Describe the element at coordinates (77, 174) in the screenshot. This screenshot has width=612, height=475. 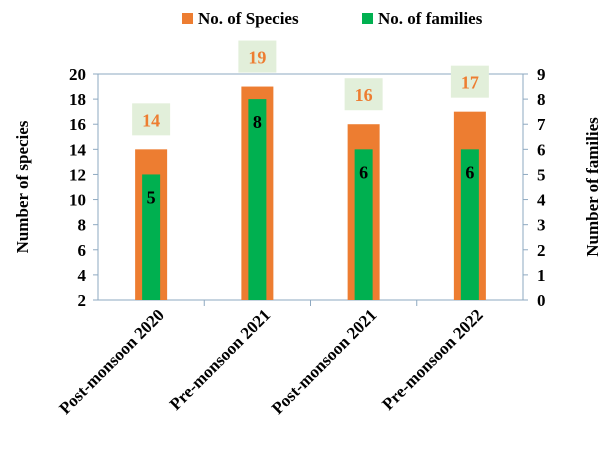
I see `y-left-tick-label: 12` at that location.